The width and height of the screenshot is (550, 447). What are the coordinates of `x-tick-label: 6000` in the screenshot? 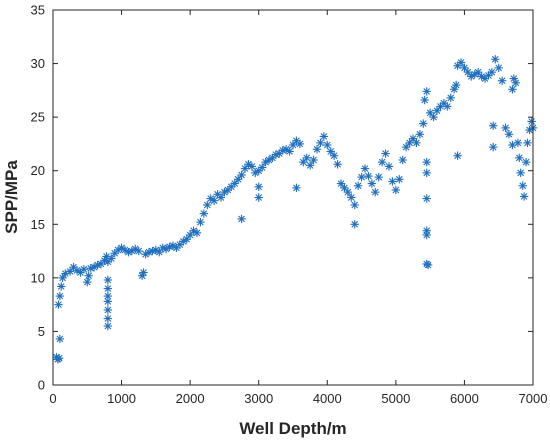 It's located at (464, 398).